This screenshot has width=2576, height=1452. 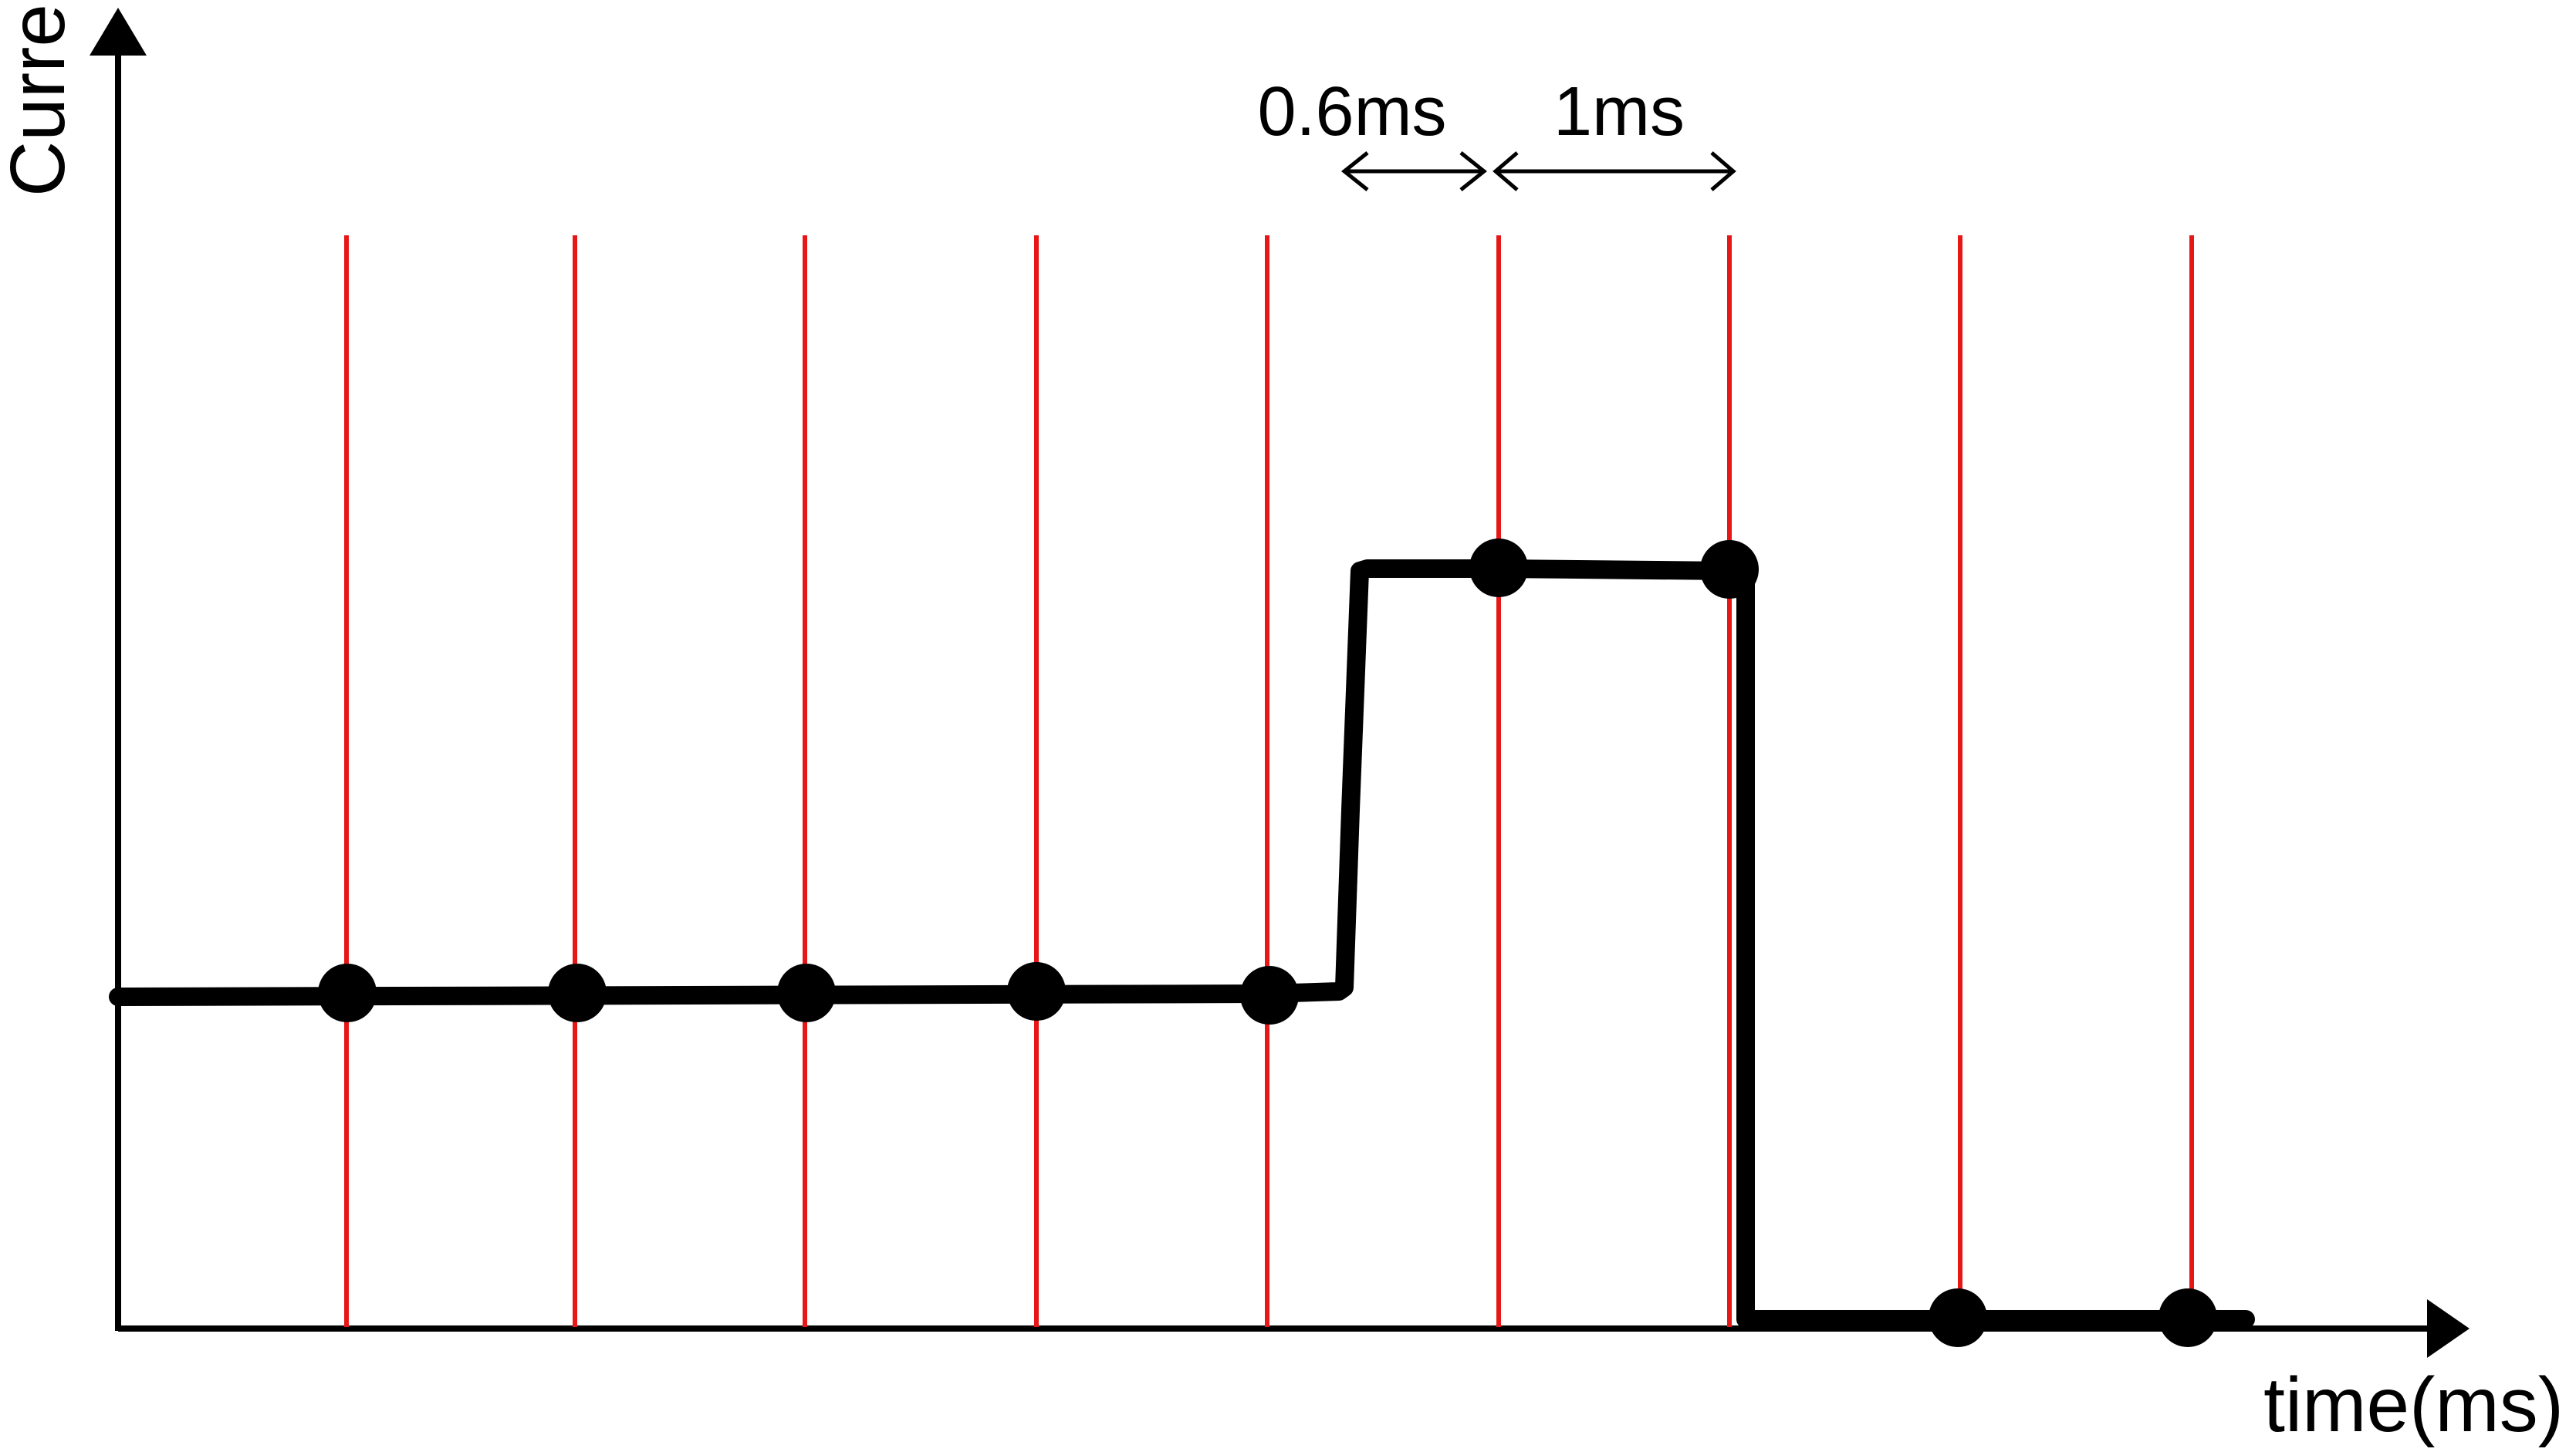 What do you see at coordinates (1538, 171) in the screenshot?
I see `interval-arrows` at bounding box center [1538, 171].